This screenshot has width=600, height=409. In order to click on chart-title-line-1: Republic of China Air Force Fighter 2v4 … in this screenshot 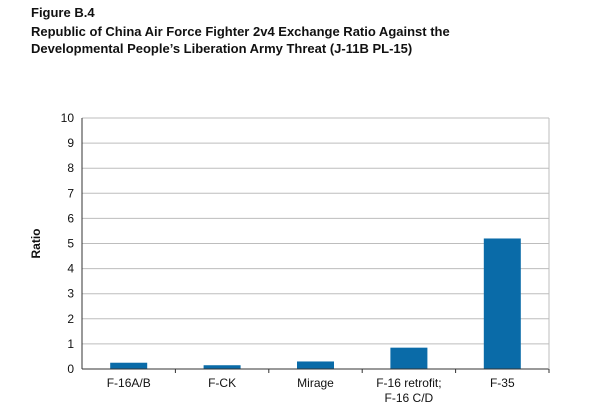, I will do `click(240, 31)`.